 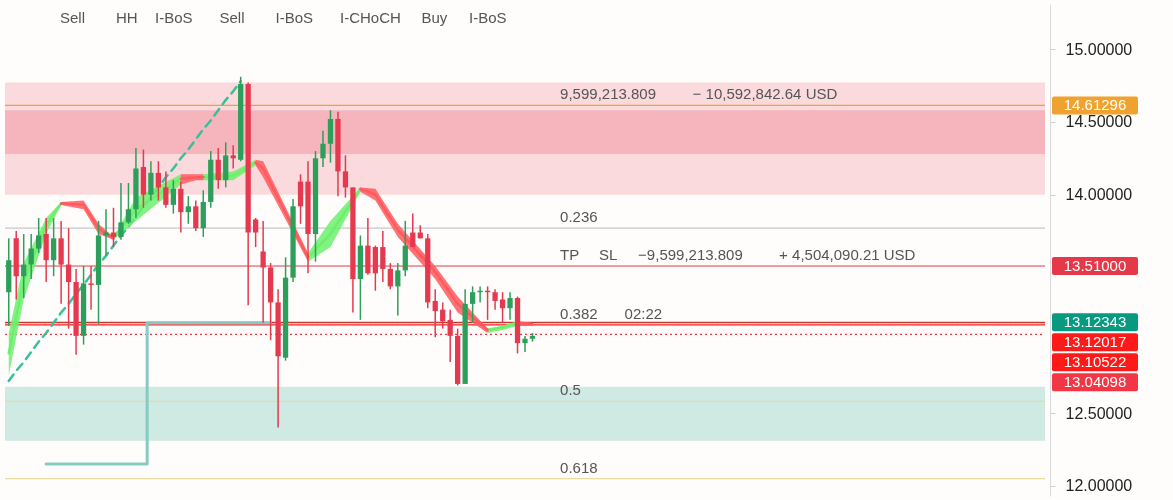 What do you see at coordinates (1099, 195) in the screenshot?
I see `y-tick-label: 14.00000` at bounding box center [1099, 195].